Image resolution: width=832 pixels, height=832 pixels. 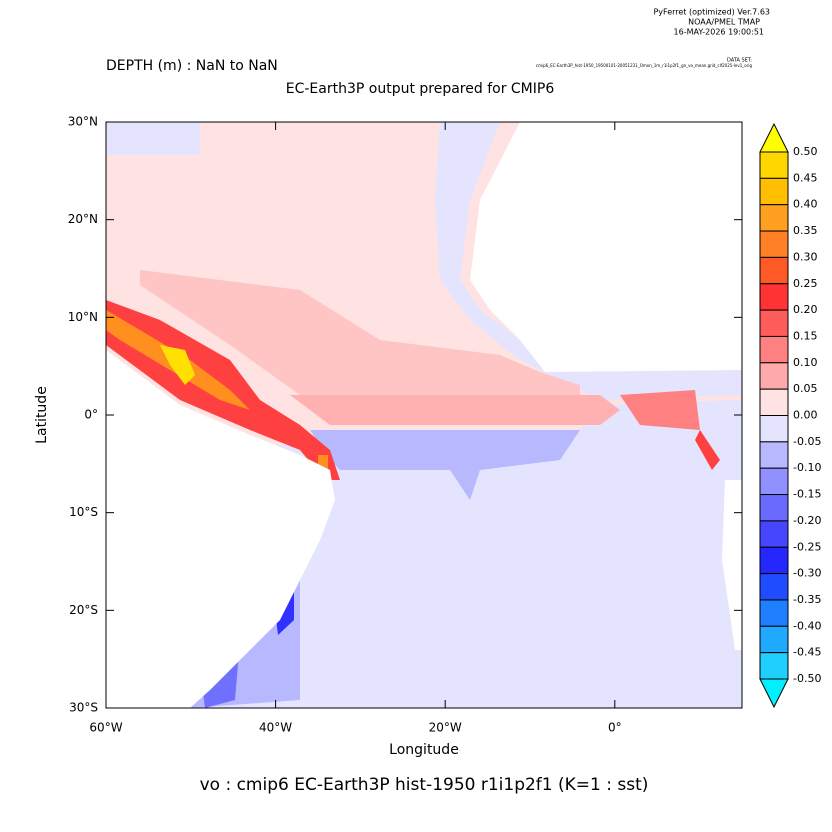 What do you see at coordinates (719, 32) in the screenshot?
I see `date-label: 16-MAY-2026 19:00:51` at bounding box center [719, 32].